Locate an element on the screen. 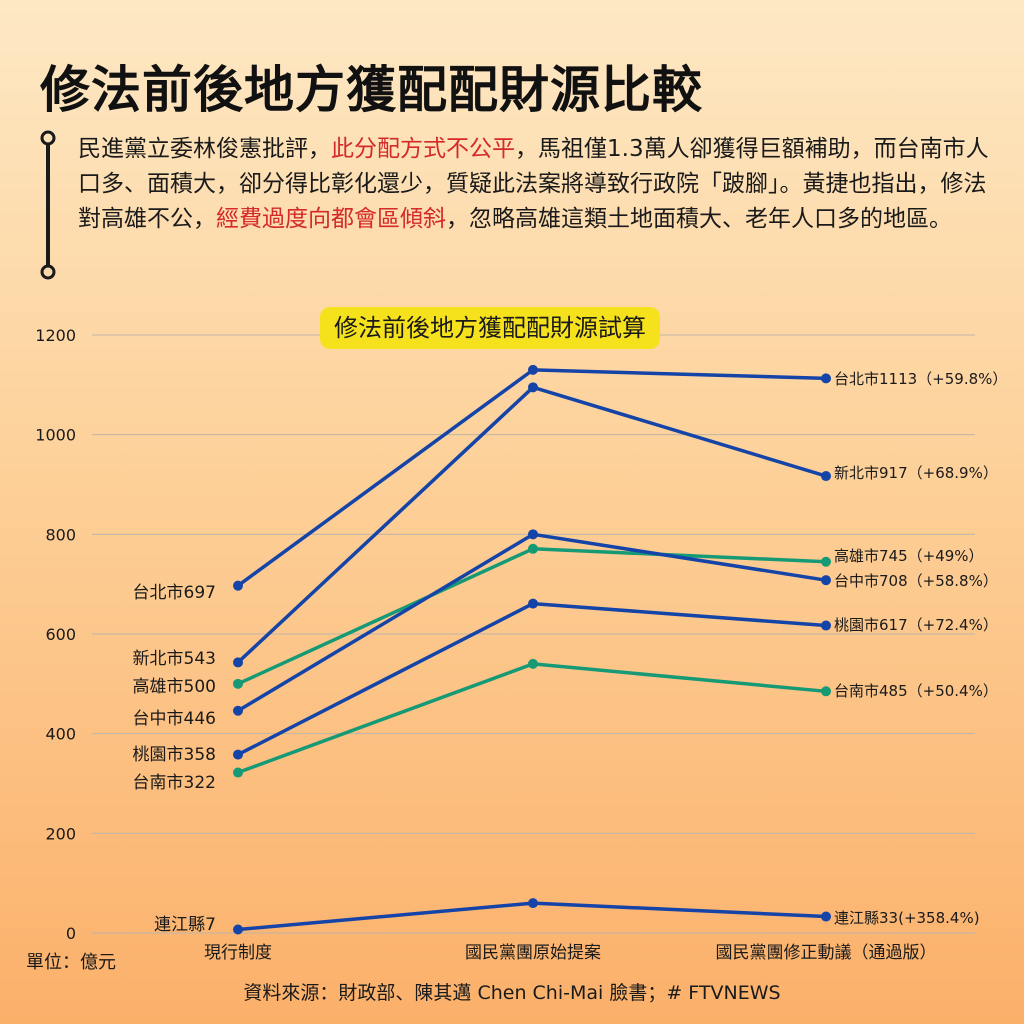  intro-text: 民進黨立委林俊憲批評， is located at coordinates (204, 149).